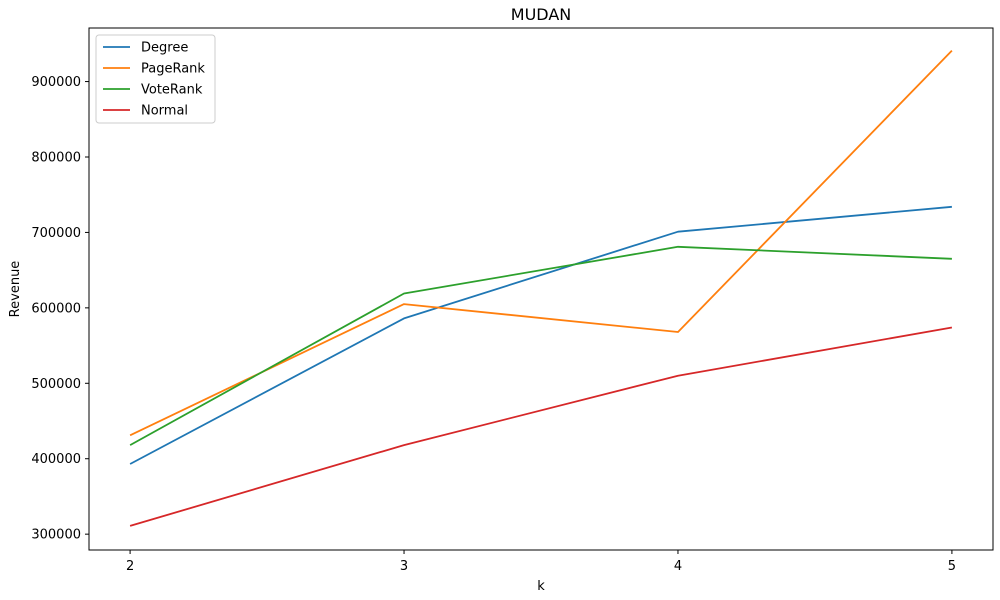  What do you see at coordinates (404, 566) in the screenshot?
I see `x-tick-label: 3` at bounding box center [404, 566].